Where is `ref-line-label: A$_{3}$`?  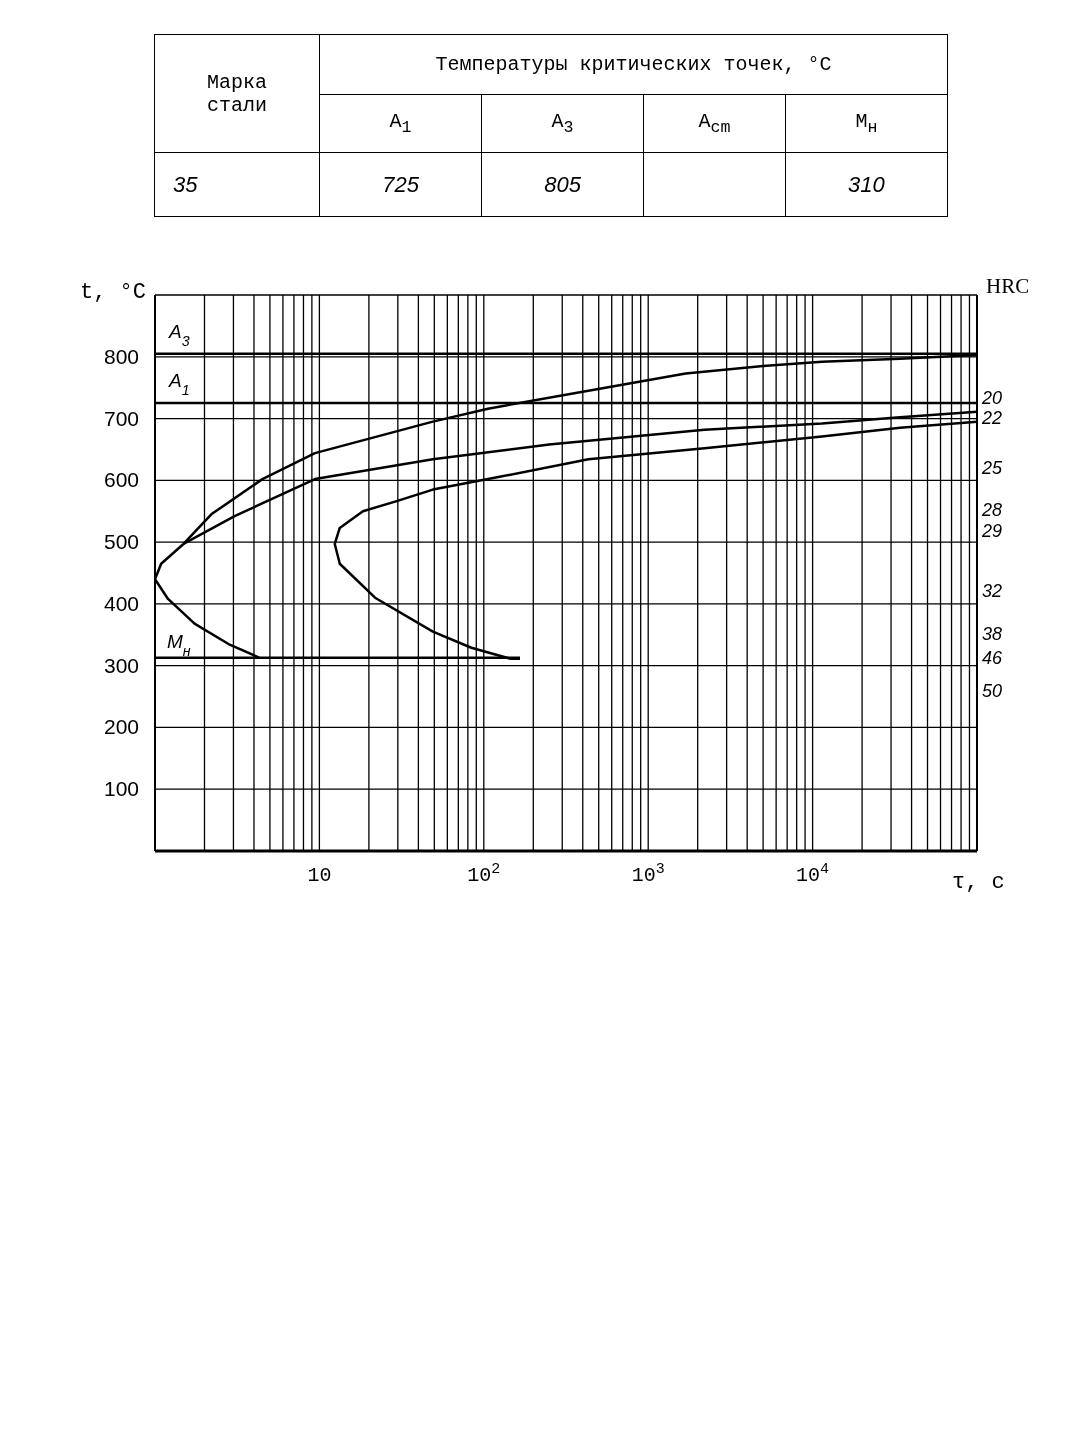
ref-line-label: A$_{3}$ is located at coordinates (179, 334).